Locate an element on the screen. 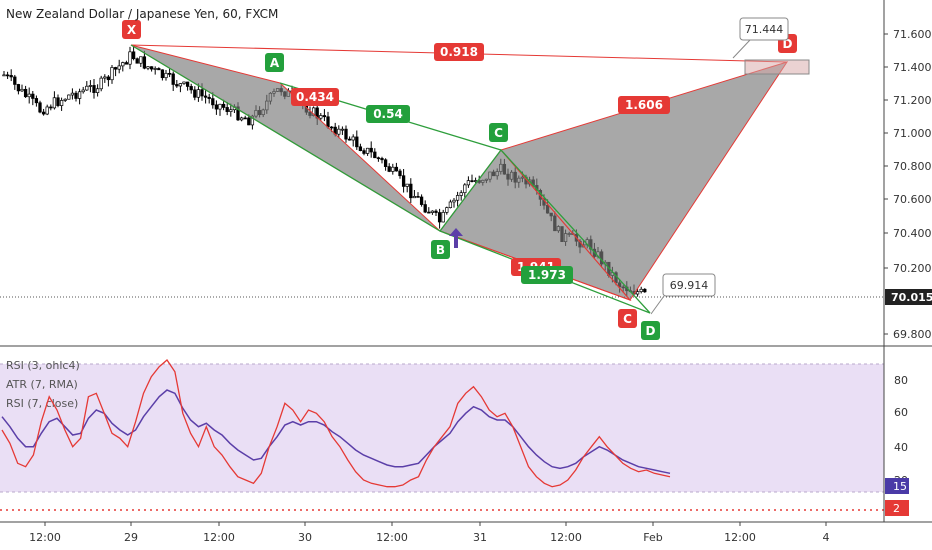  time-tick-label: 29 is located at coordinates (131, 537).